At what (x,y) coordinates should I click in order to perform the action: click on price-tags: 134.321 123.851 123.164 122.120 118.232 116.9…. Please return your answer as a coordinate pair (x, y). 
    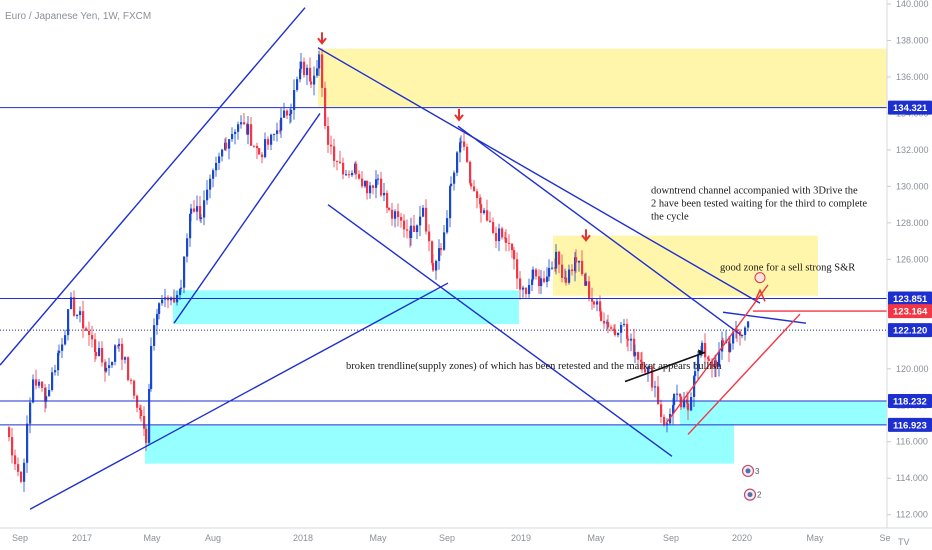
    Looking at the image, I should click on (910, 266).